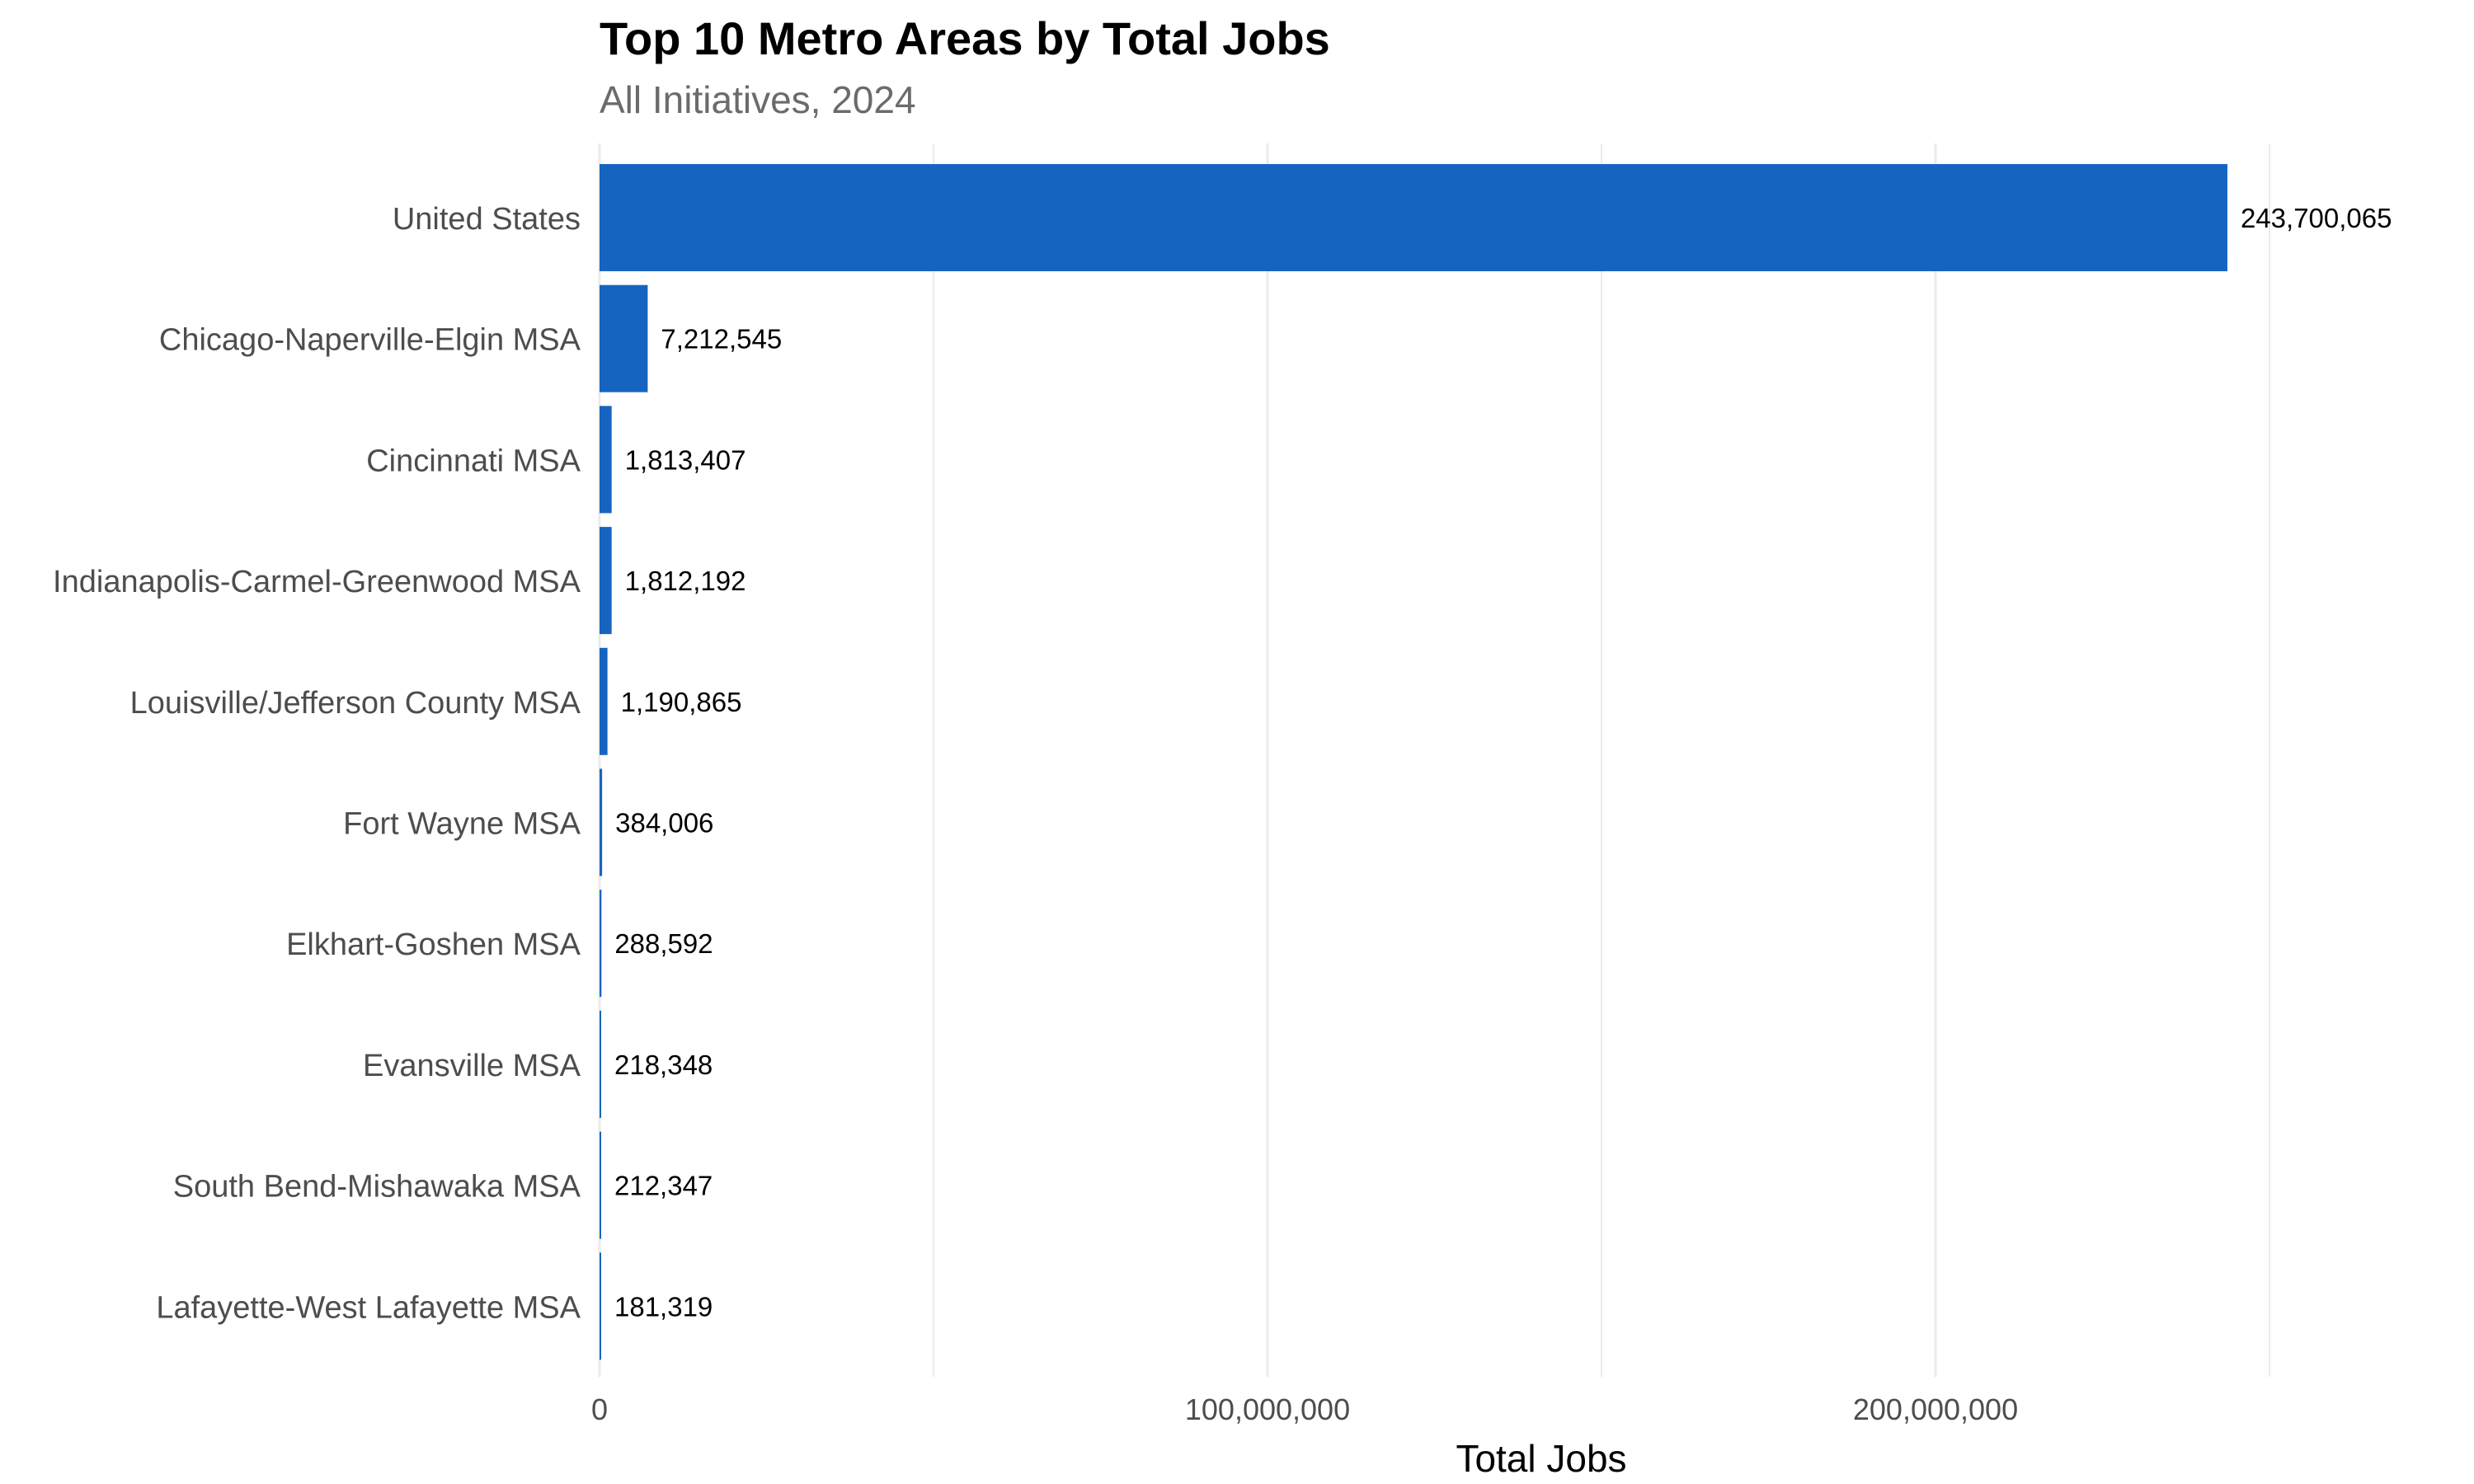 Image resolution: width=2474 pixels, height=1484 pixels. Describe the element at coordinates (462, 824) in the screenshot. I see `category-label: Fort Wayne MSA` at that location.